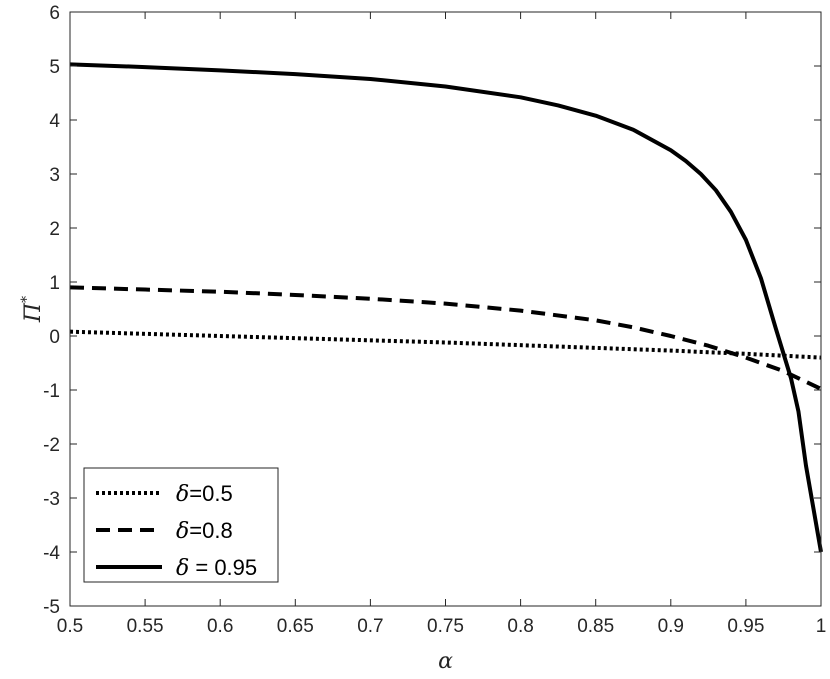  I want to click on y-axis-label-superscript: *, so click(27, 299).